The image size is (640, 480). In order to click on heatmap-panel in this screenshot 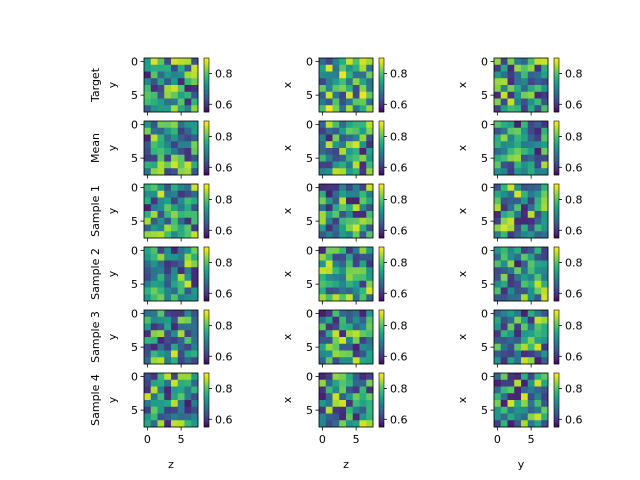, I will do `click(526, 149)`.